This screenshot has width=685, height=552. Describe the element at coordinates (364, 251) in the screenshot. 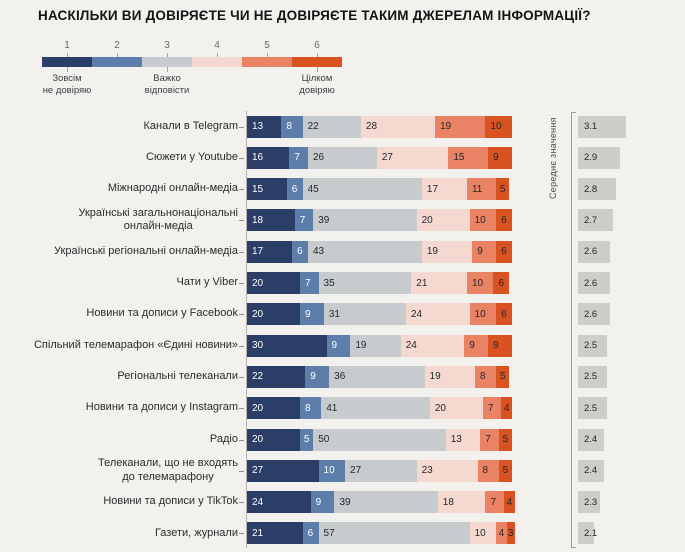

I see `bar-segment: 43` at that location.